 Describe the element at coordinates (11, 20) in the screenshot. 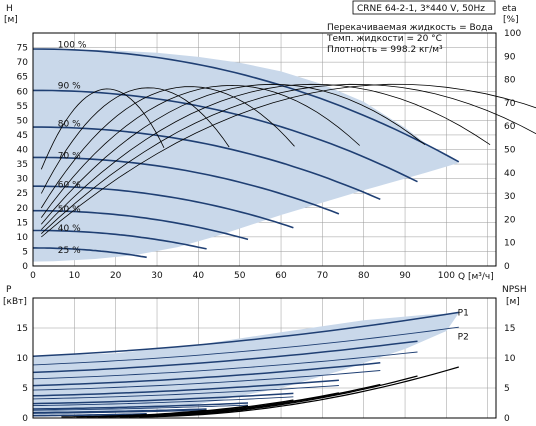

I see `y-axis-unit-head: [м]` at that location.